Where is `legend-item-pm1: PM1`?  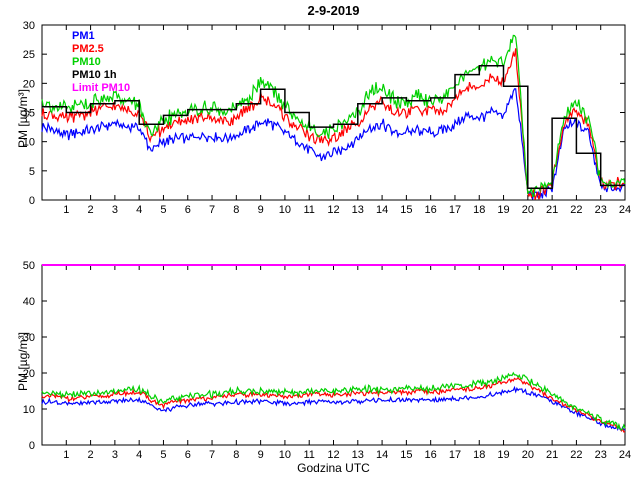 legend-item-pm1: PM1 is located at coordinates (83, 36).